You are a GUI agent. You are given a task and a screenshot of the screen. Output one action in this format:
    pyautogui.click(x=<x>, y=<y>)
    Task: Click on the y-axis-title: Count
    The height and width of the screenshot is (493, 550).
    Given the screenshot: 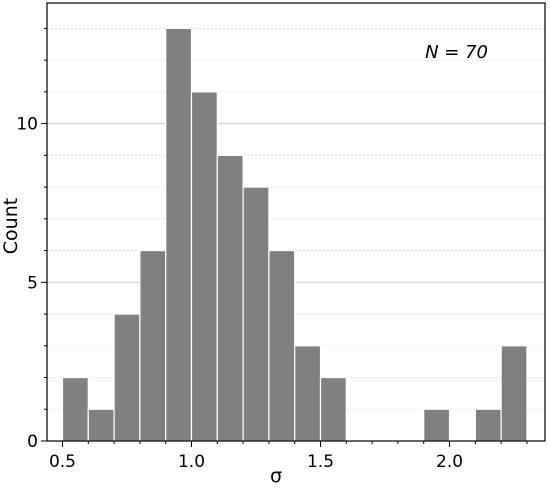 What is the action you would take?
    pyautogui.click(x=11, y=226)
    